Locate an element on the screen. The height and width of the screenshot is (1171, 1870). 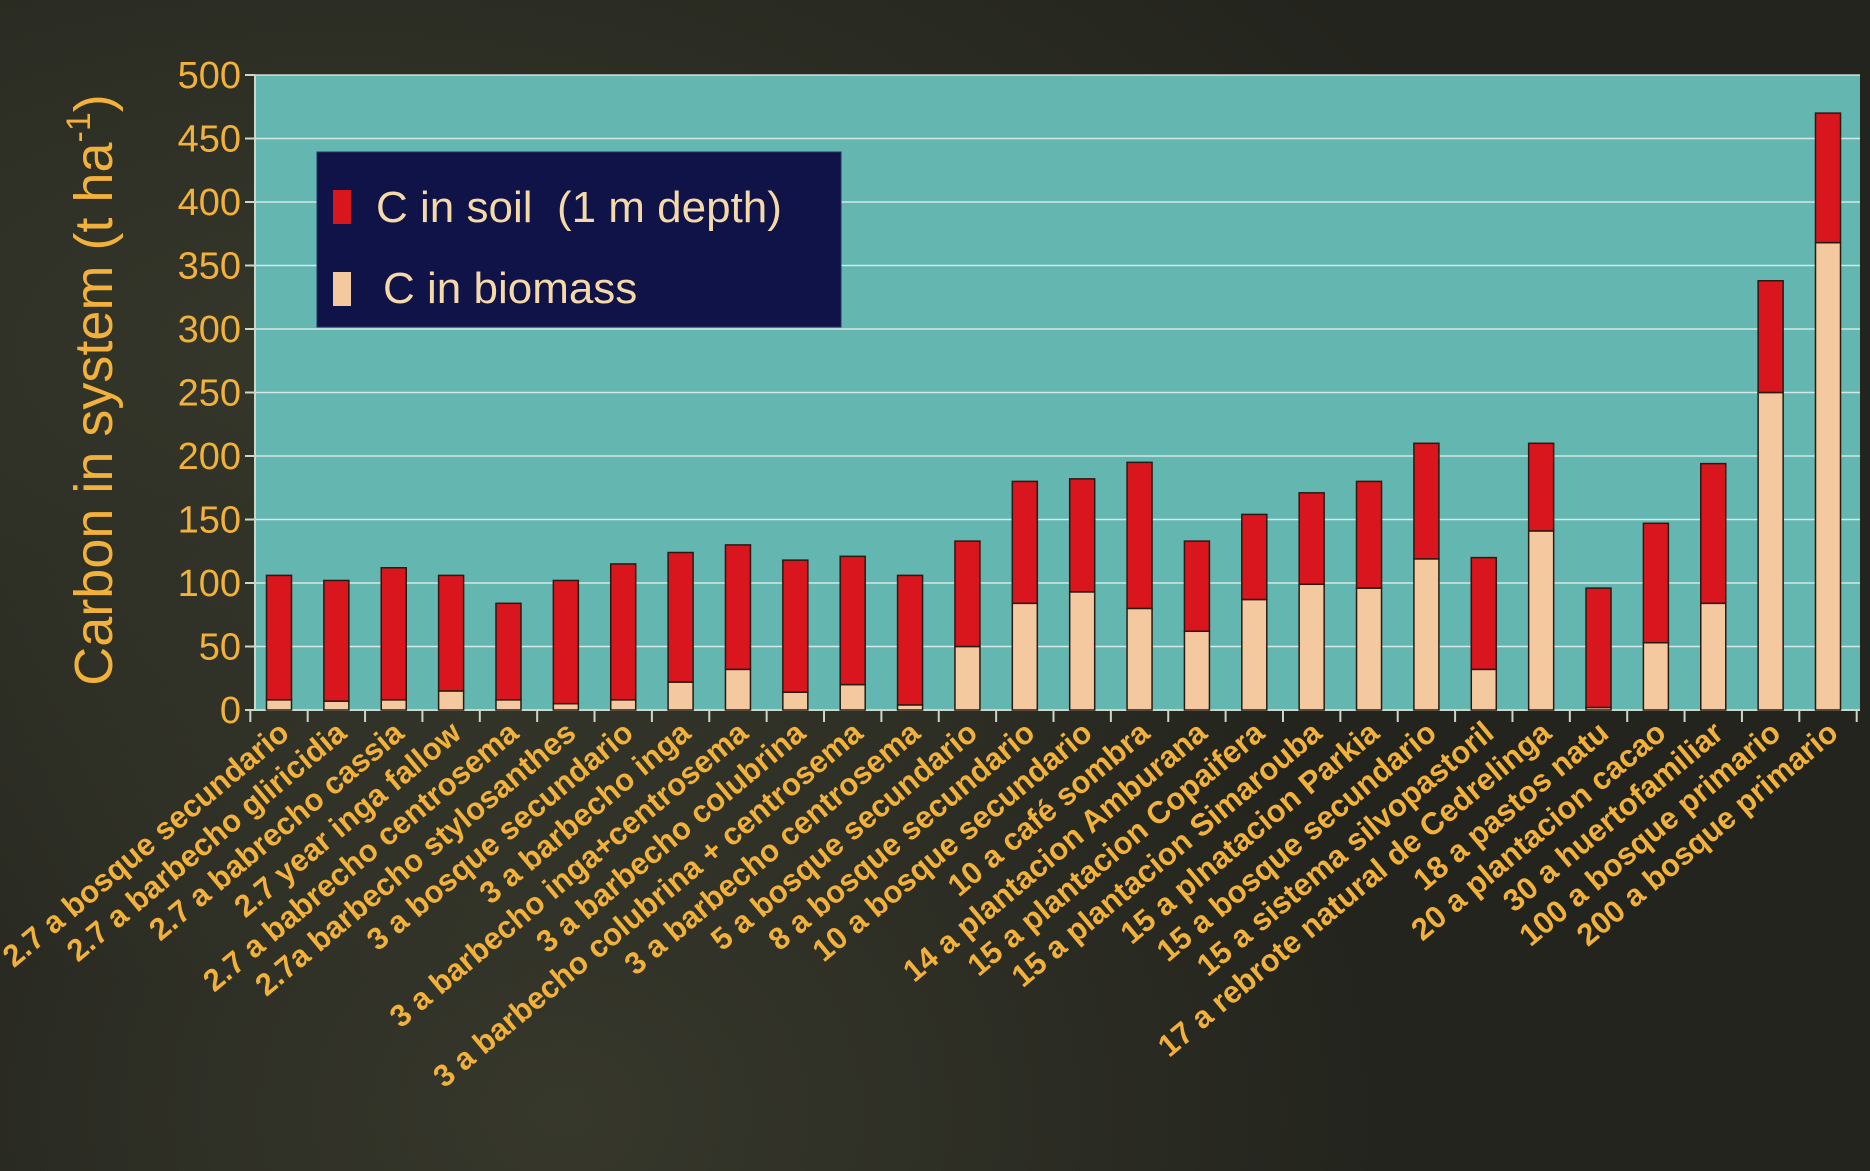
y-tick-label: 450 is located at coordinates (209, 140).